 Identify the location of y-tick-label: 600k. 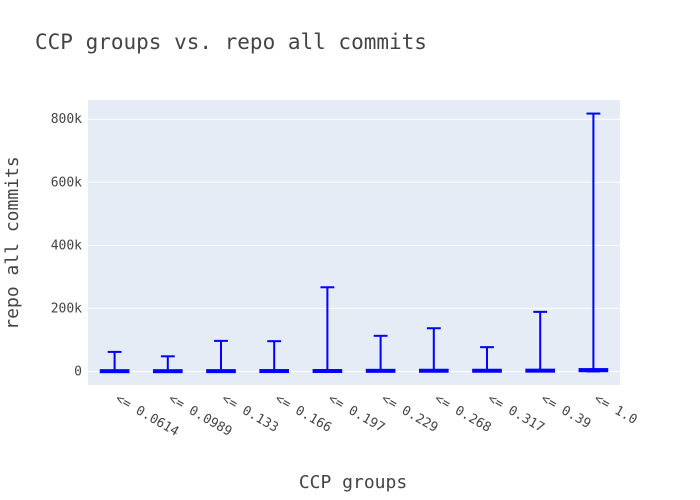
(66, 182).